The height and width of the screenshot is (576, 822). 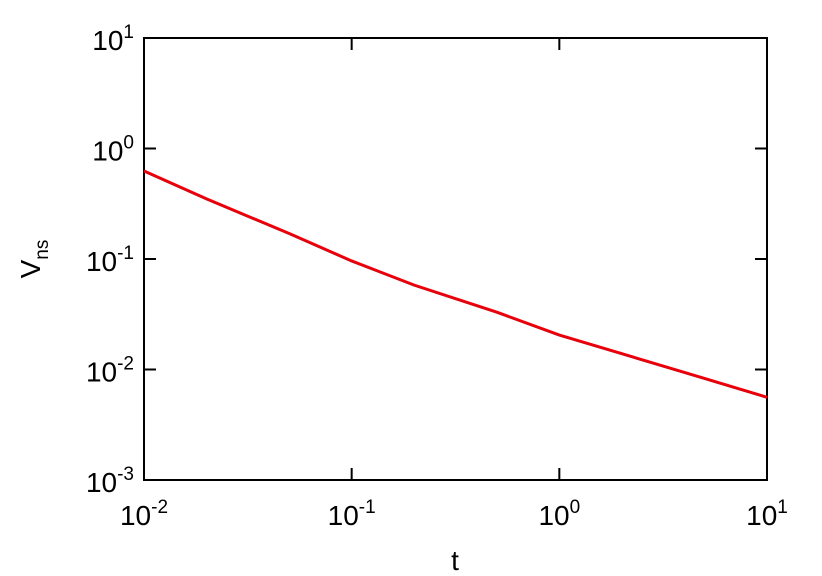 I want to click on y-tick-label: 10¹, so click(x=113, y=39).